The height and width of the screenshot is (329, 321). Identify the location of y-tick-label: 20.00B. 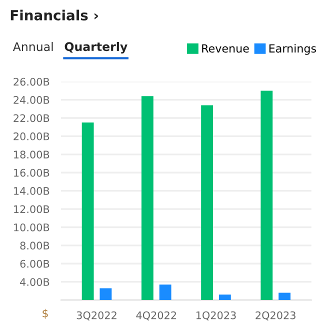
(32, 136).